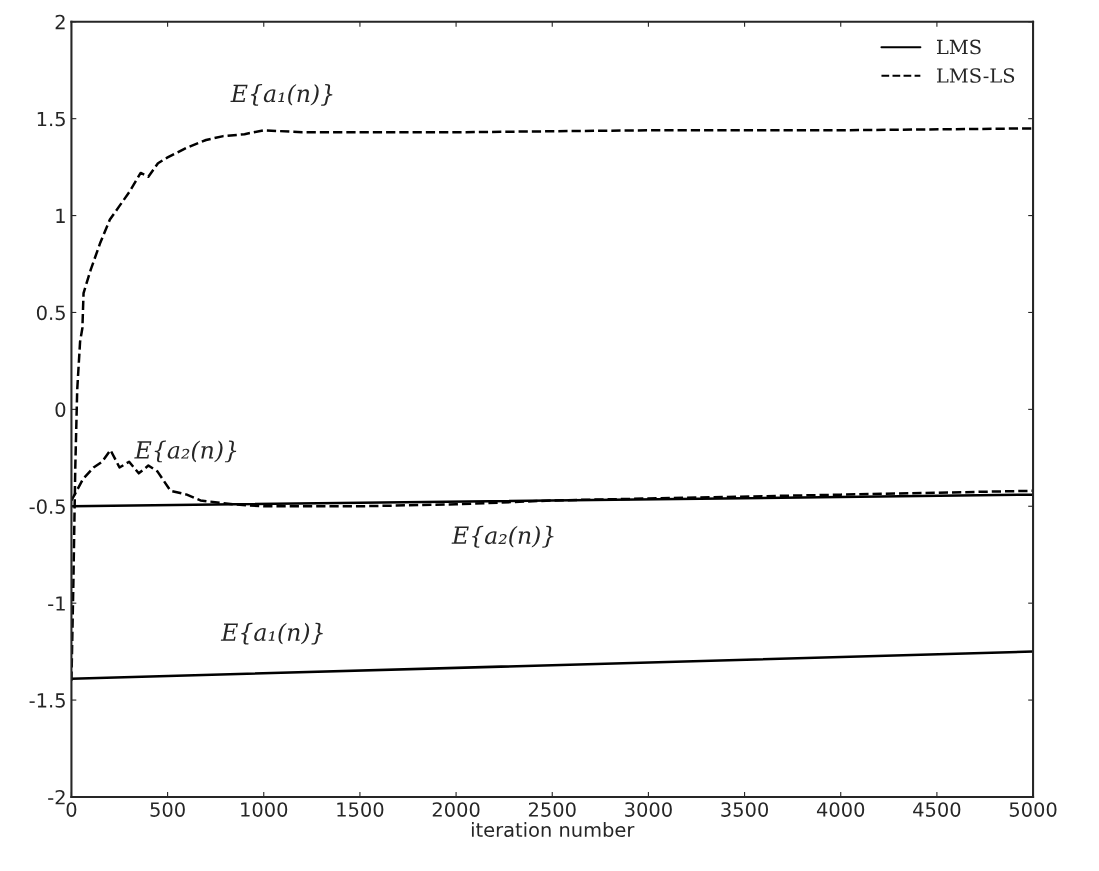 The image size is (1099, 871). Describe the element at coordinates (975, 75) in the screenshot. I see `legend-label: LMS-LS` at that location.